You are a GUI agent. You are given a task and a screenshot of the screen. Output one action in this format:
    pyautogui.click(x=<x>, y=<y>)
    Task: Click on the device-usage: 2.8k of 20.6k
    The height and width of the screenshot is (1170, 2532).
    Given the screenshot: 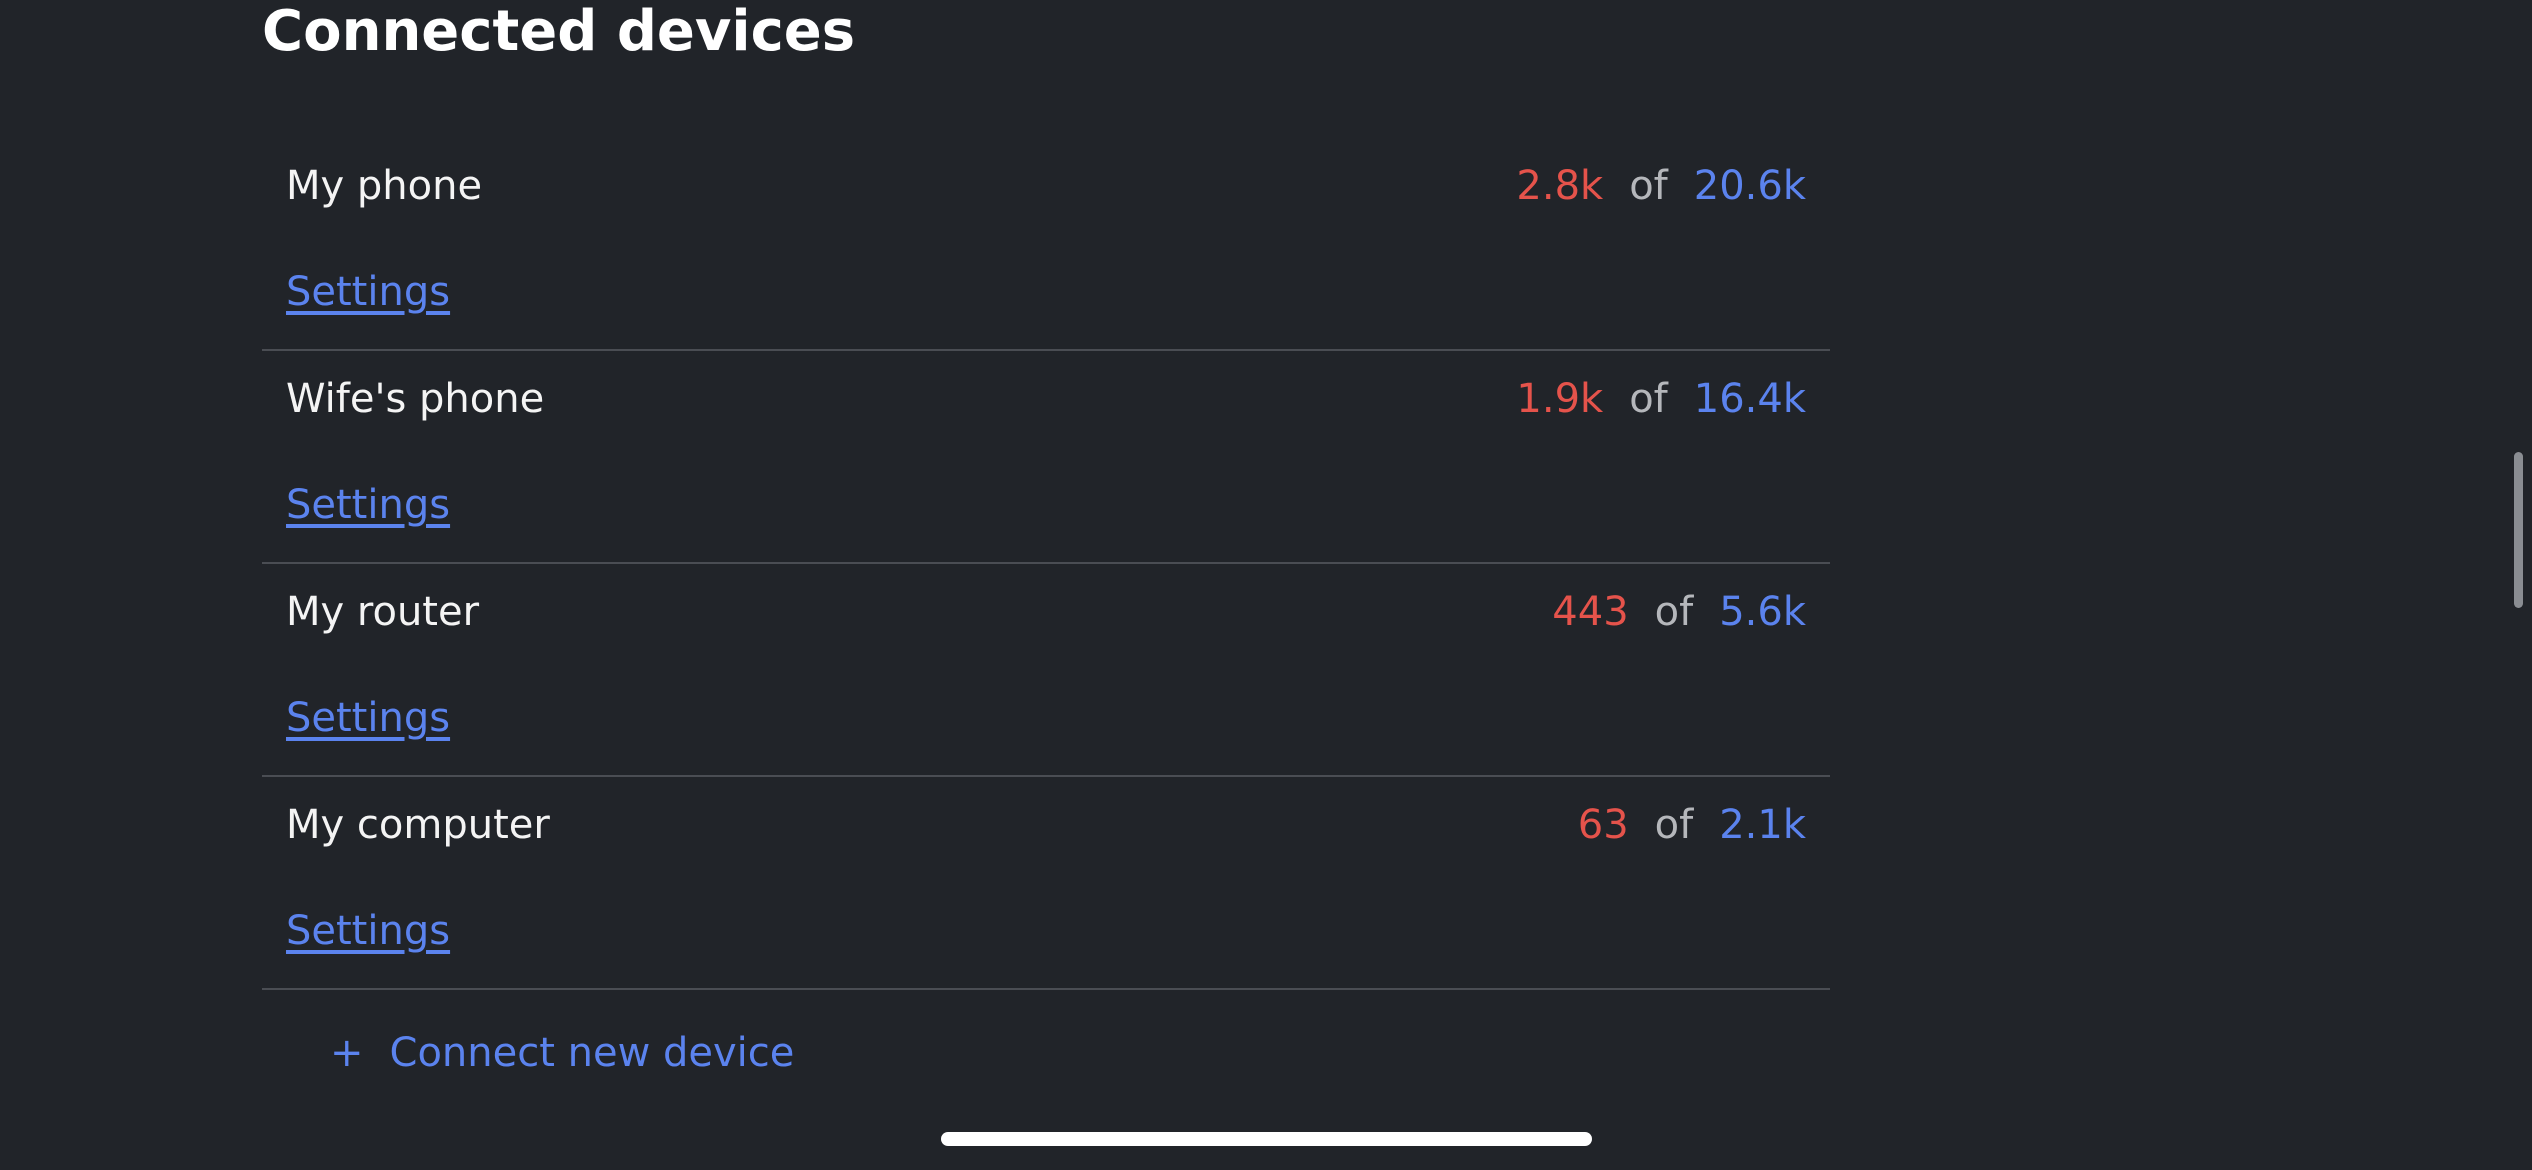 What is the action you would take?
    pyautogui.click(x=1661, y=186)
    